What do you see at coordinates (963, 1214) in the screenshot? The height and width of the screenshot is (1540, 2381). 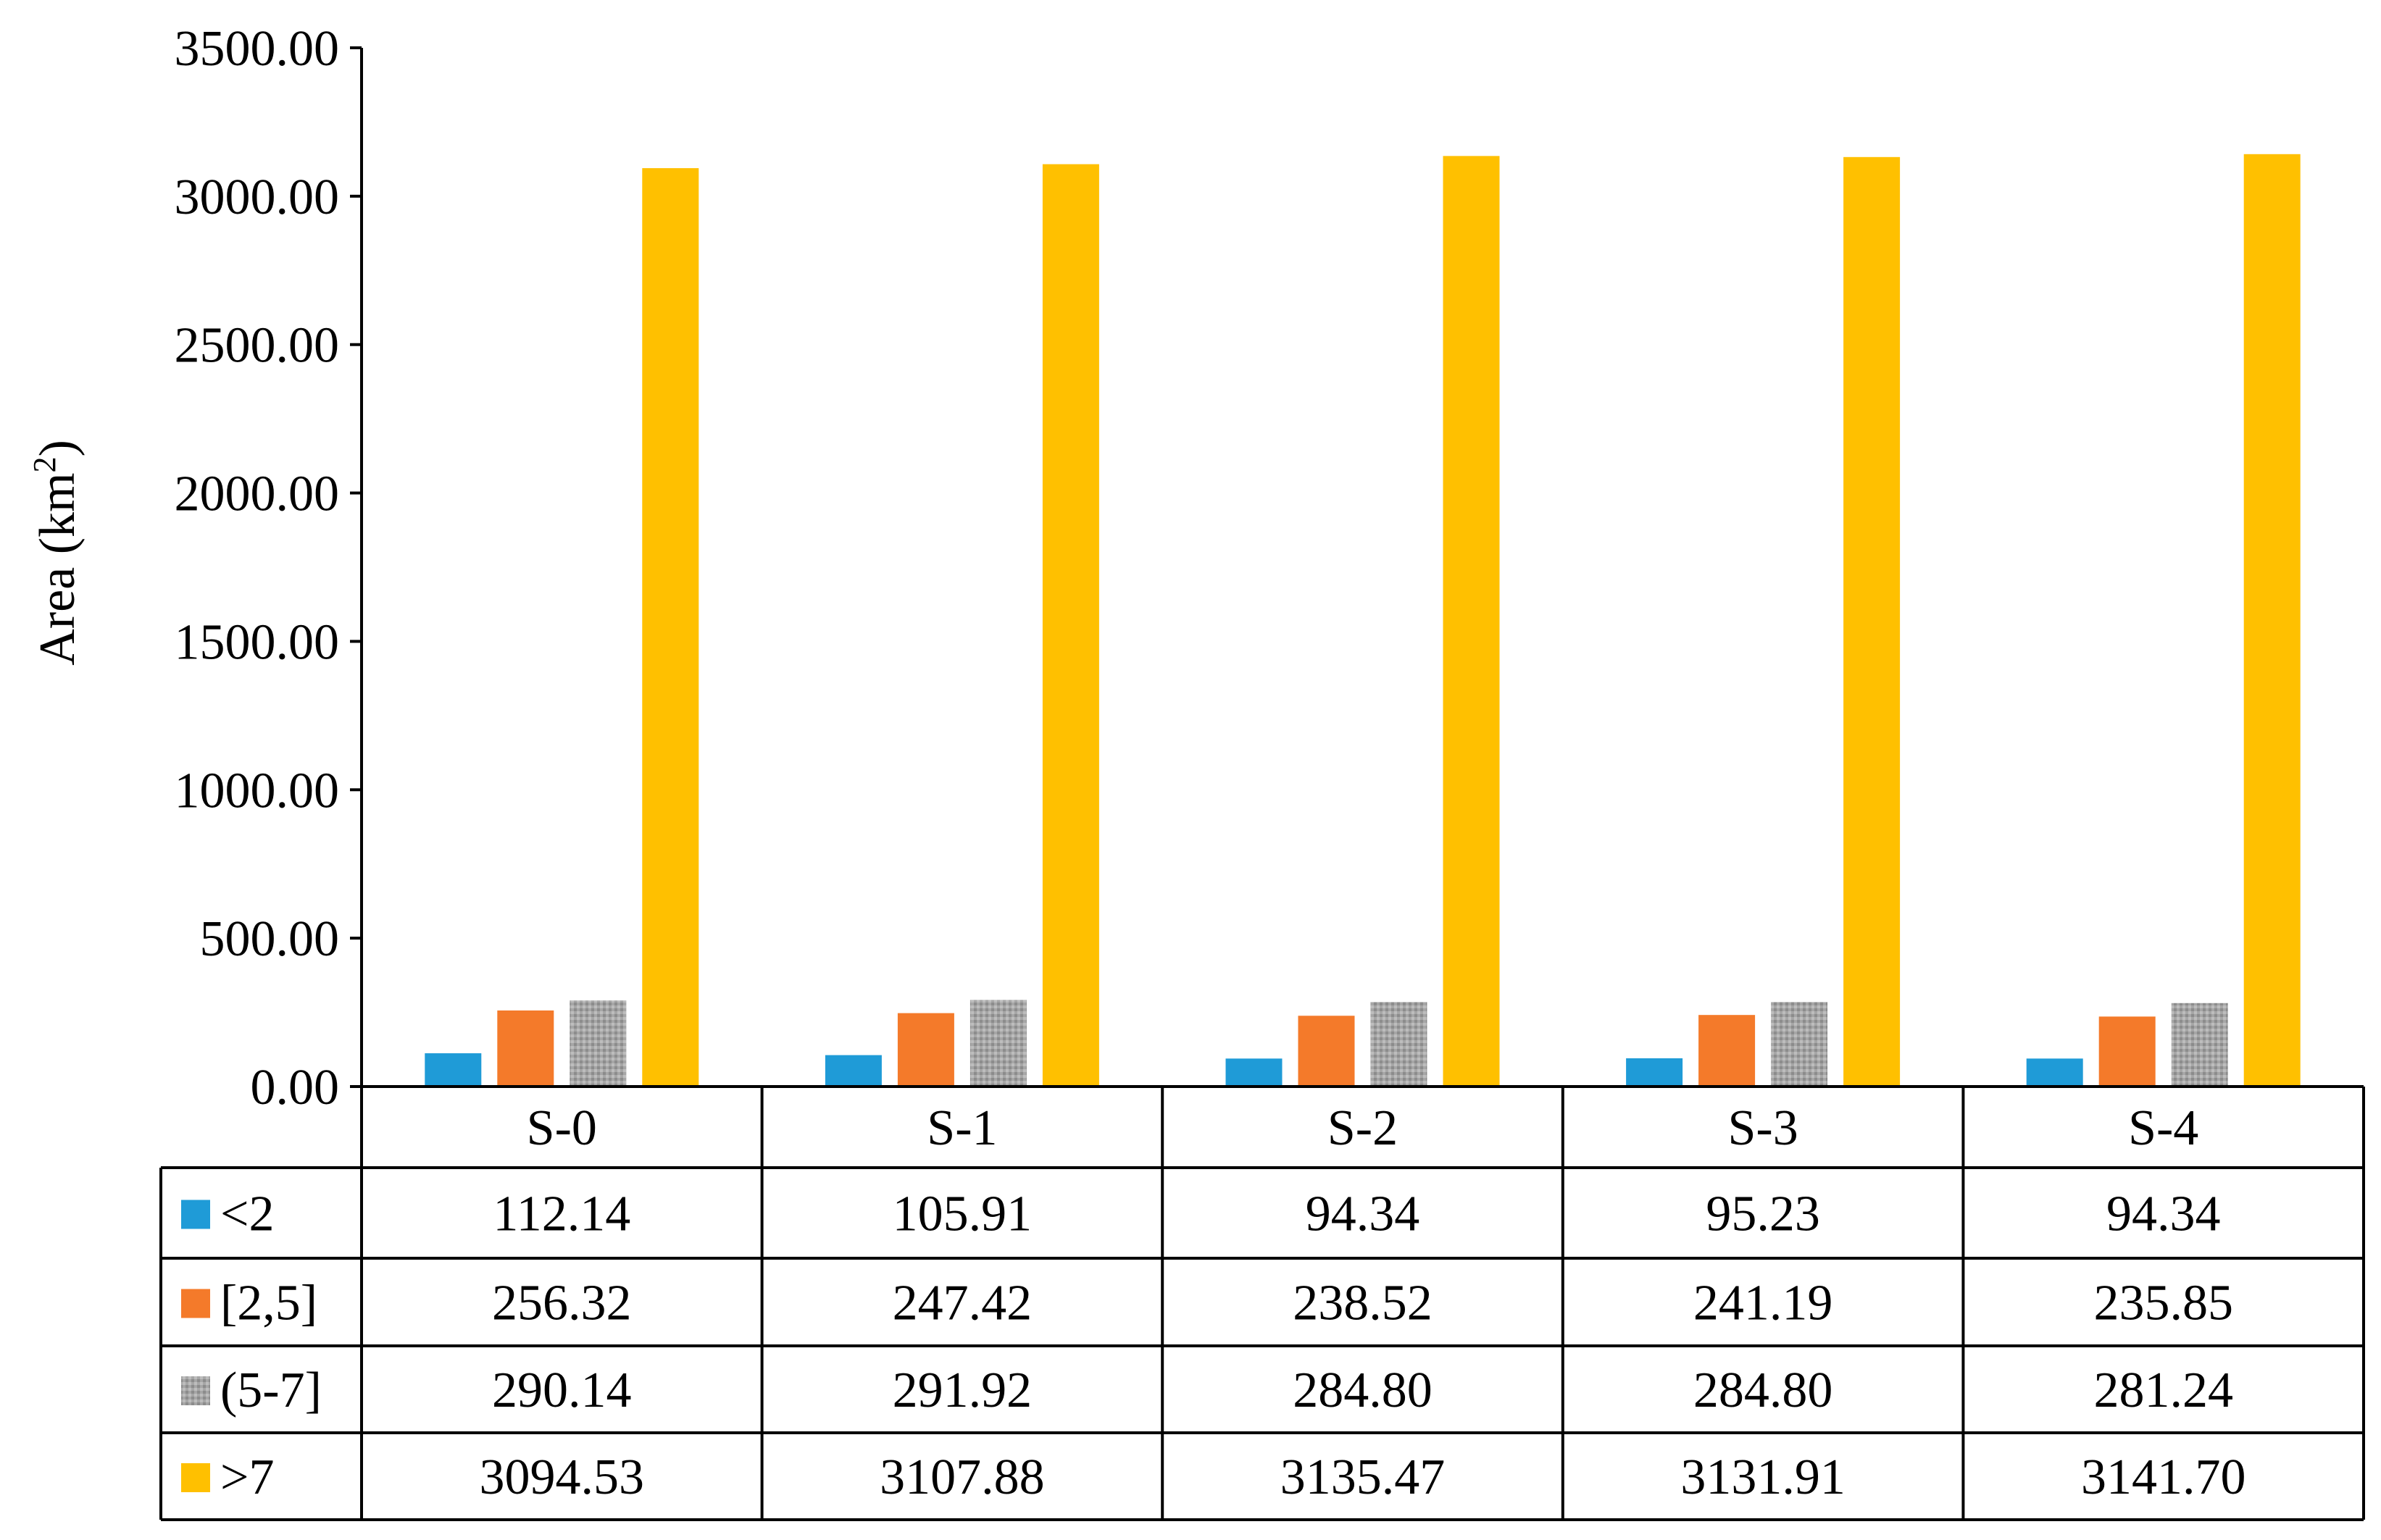 I see `data-label: 105.91` at bounding box center [963, 1214].